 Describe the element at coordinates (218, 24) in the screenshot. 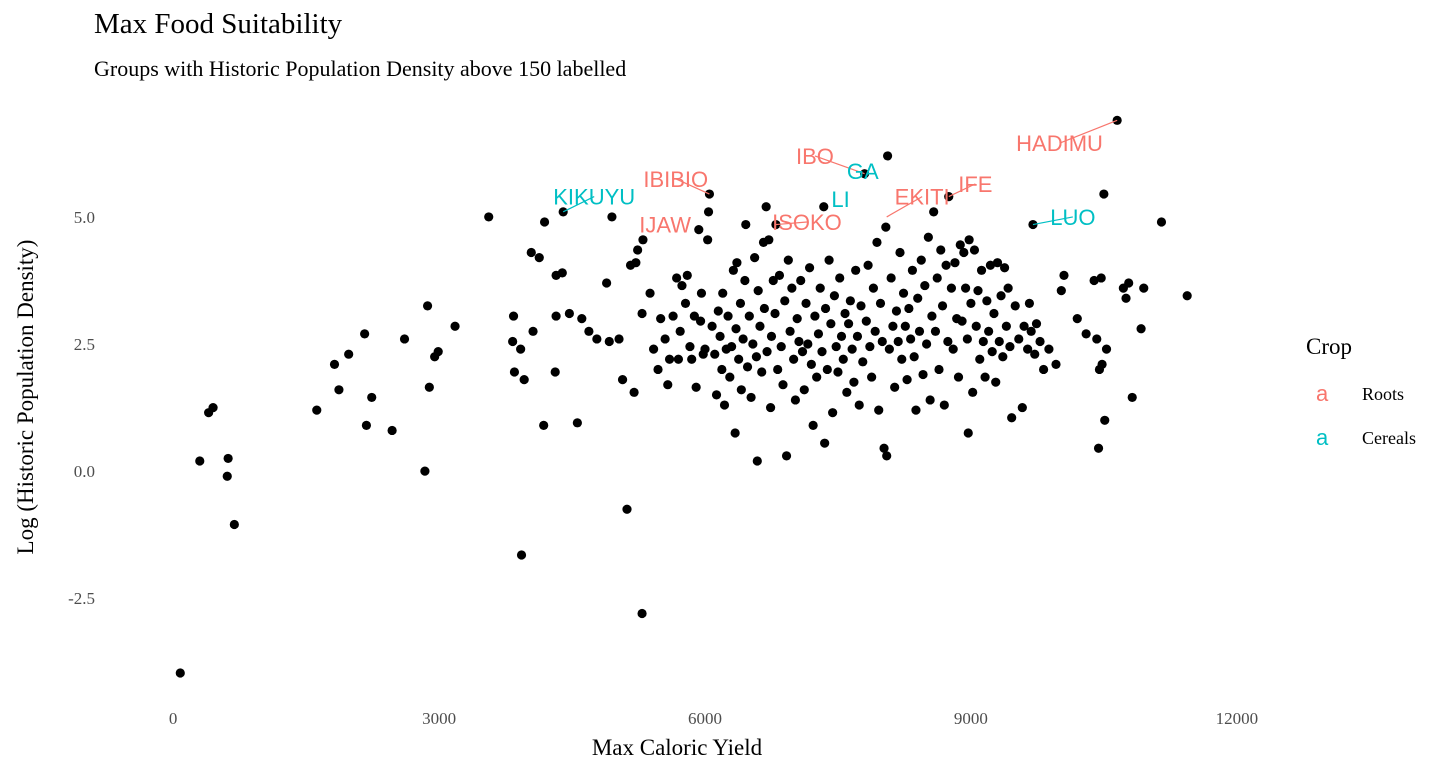

I see `chart-title: Max Food Suitability` at that location.